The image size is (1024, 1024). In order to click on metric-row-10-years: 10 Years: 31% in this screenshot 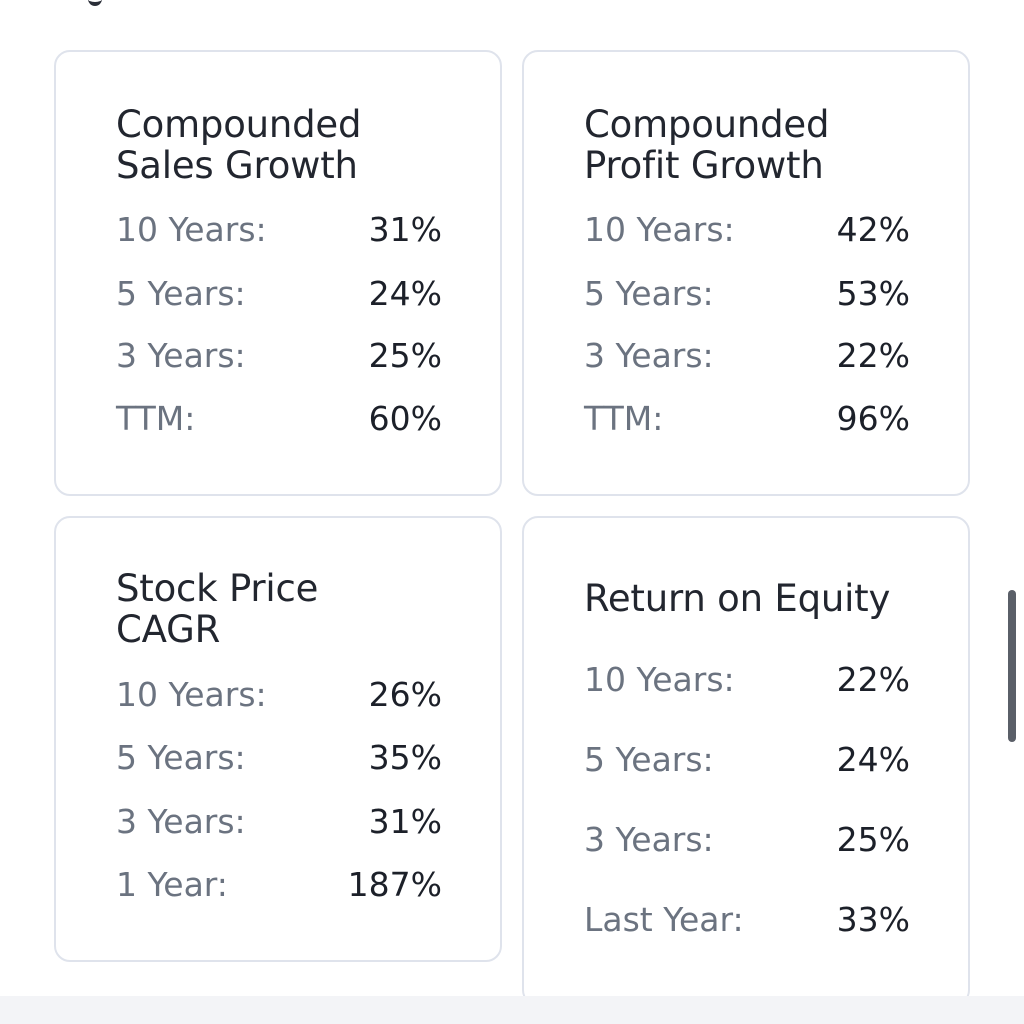, I will do `click(279, 230)`.